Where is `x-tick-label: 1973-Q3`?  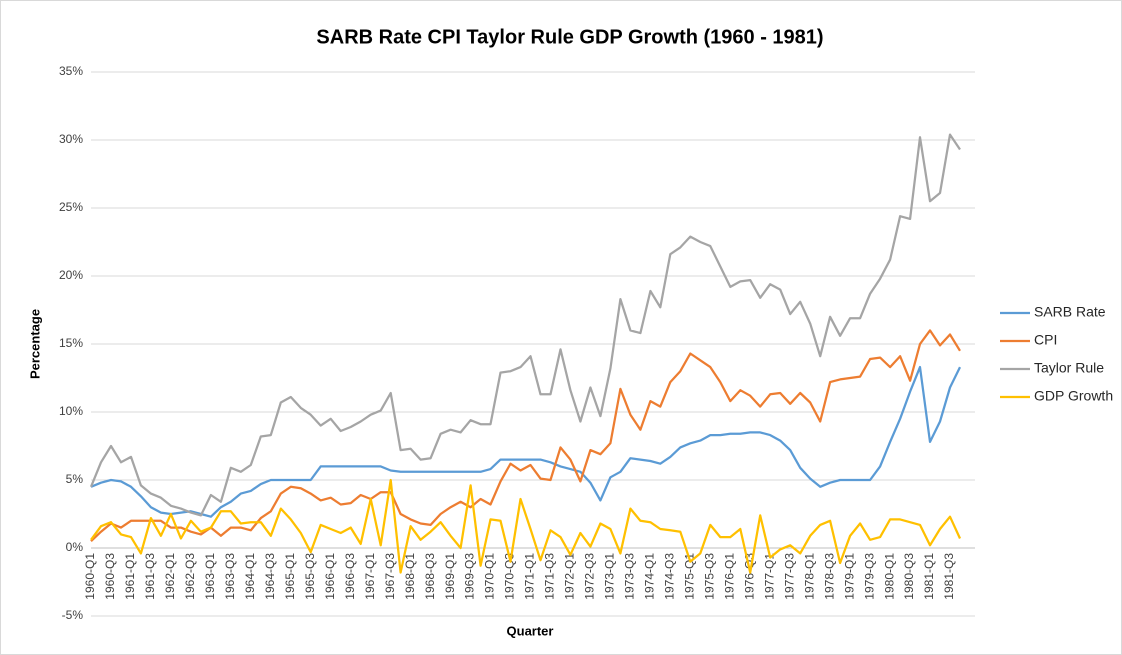 x-tick-label: 1973-Q3 is located at coordinates (630, 576).